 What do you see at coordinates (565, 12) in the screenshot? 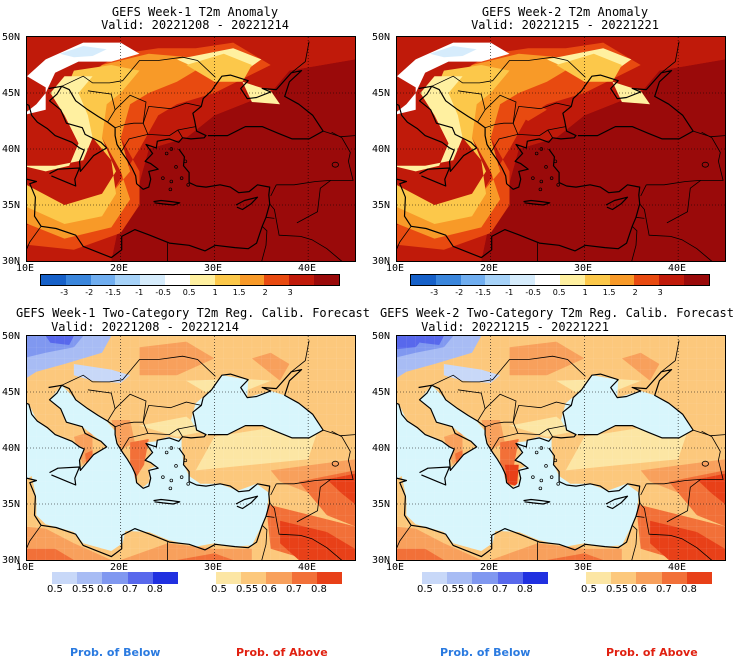
I see `panel-title: GEFS Week-2 T2m Anomaly` at bounding box center [565, 12].